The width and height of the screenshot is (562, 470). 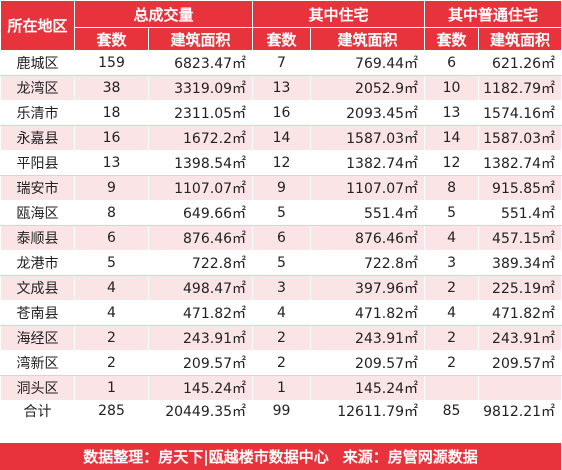 I want to click on cell-area-residential: 2052.9㎡, so click(x=368, y=88).